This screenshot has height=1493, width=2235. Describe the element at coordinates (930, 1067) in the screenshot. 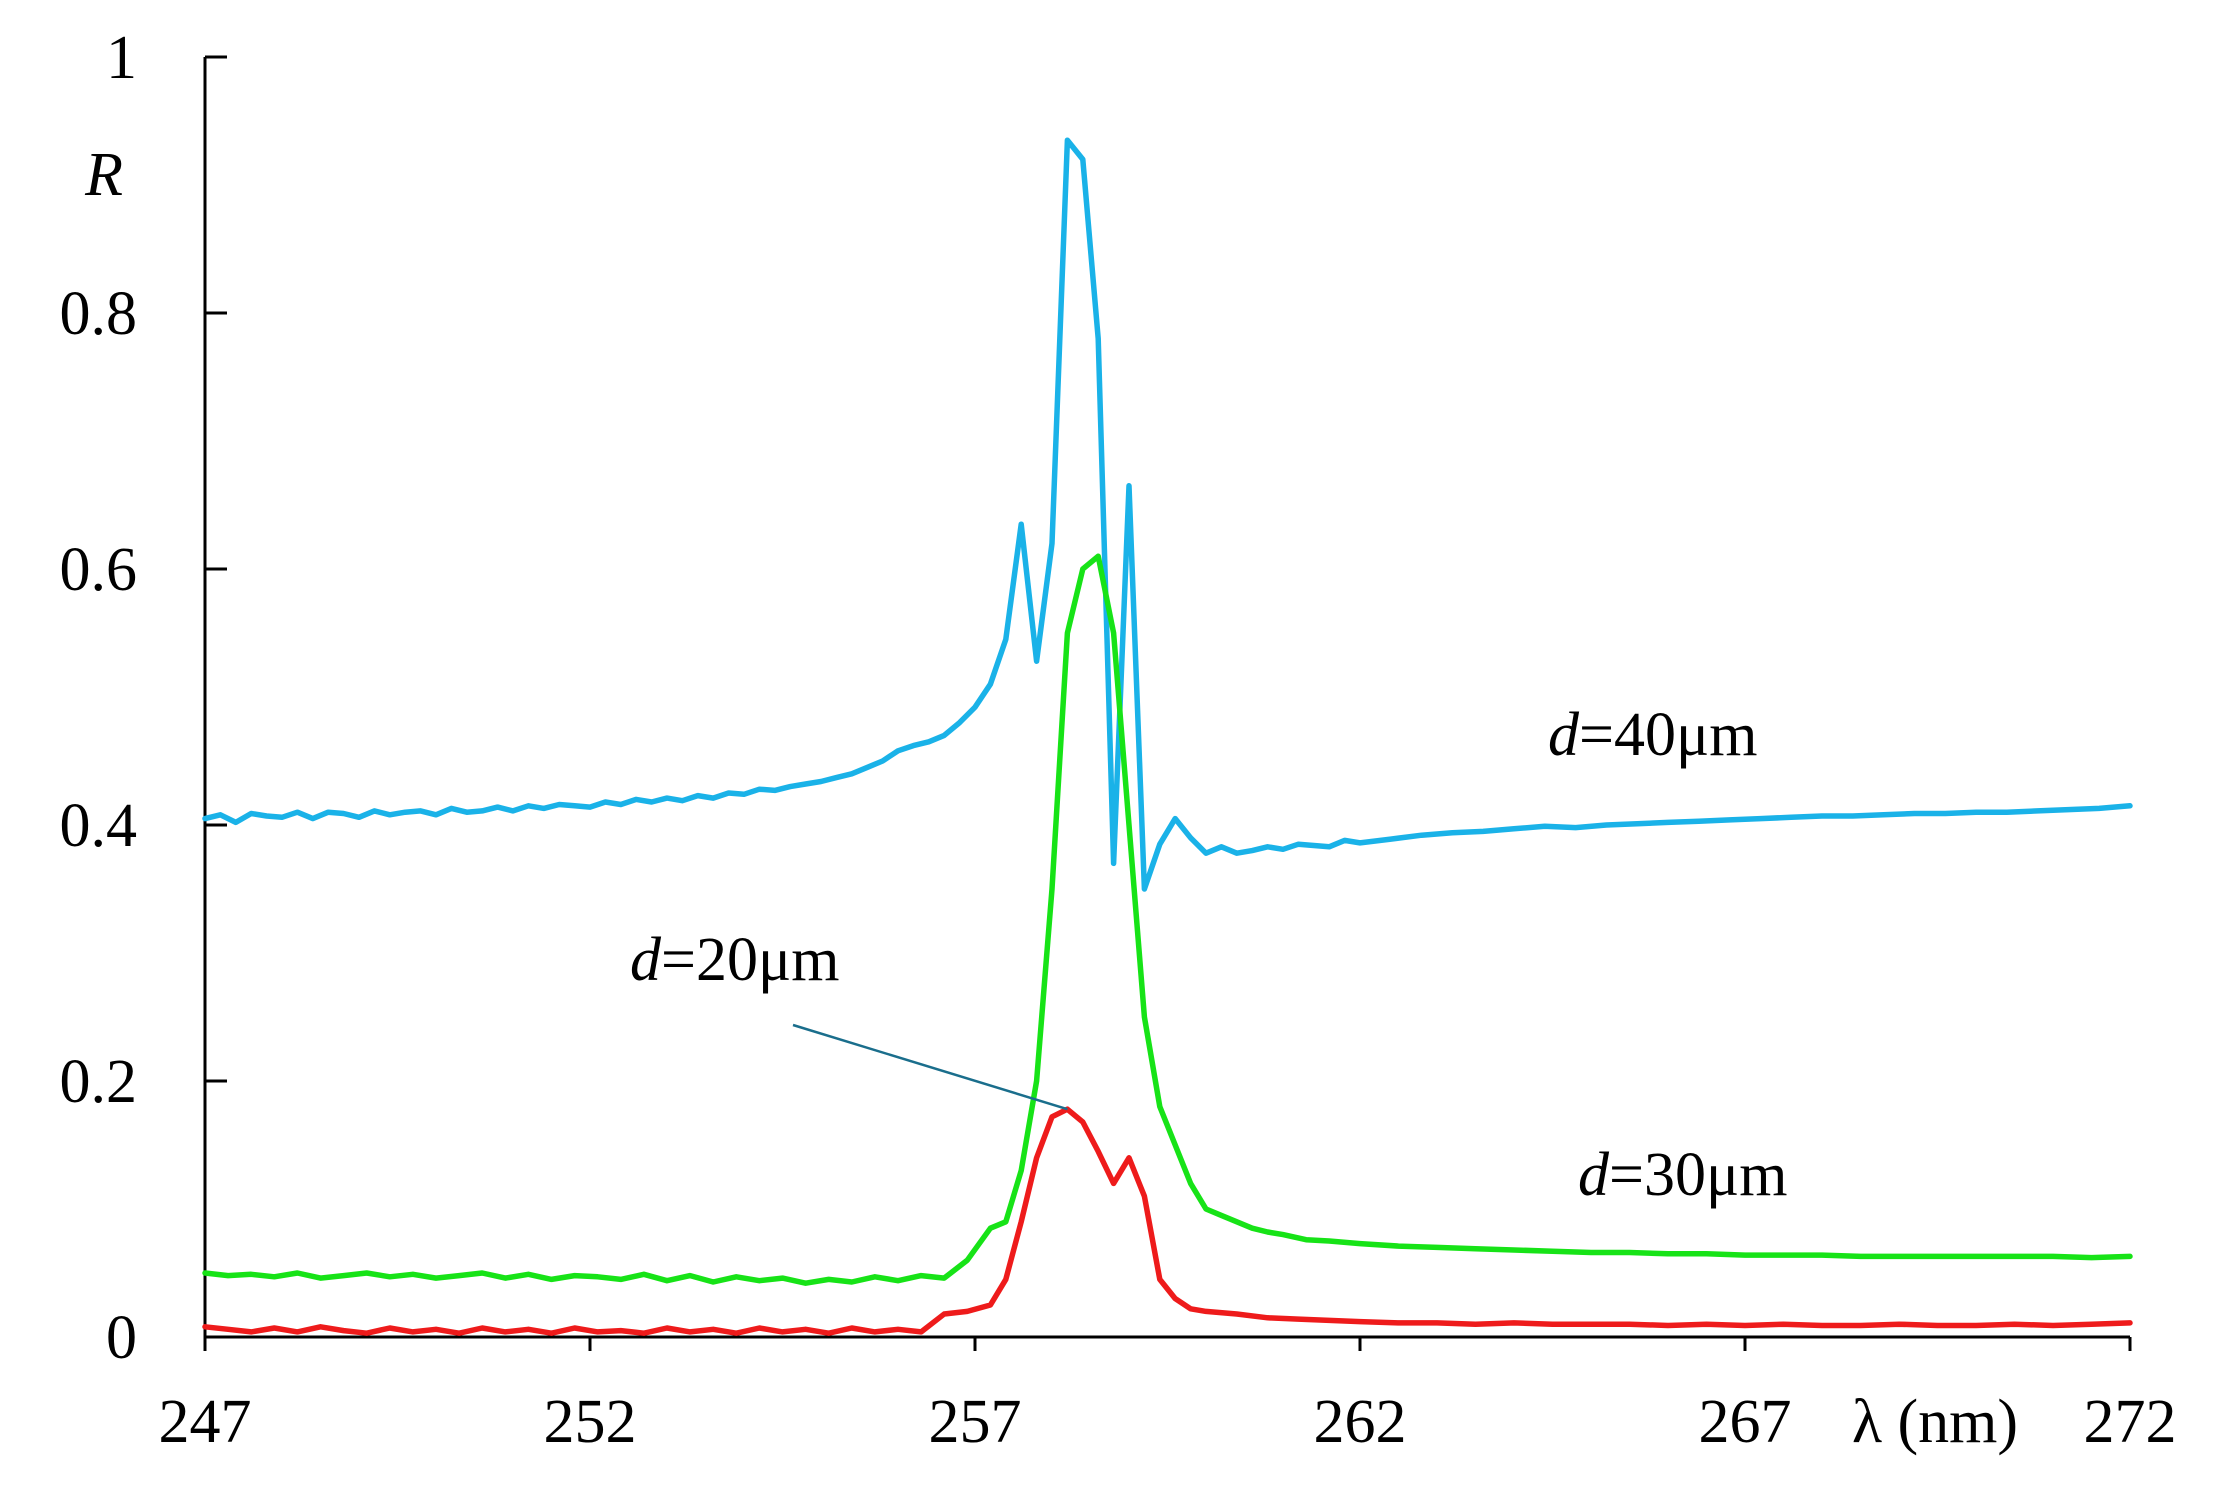

I see `annotation-d20-leader-line` at that location.